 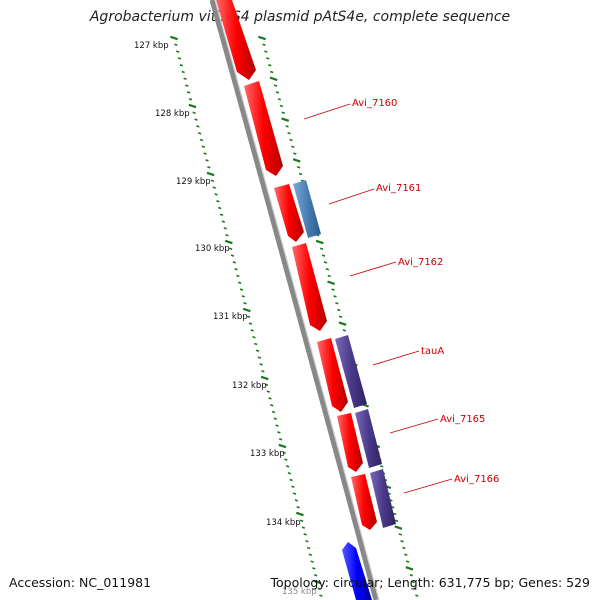 I want to click on tick-label: 135 kbp, so click(x=299, y=592).